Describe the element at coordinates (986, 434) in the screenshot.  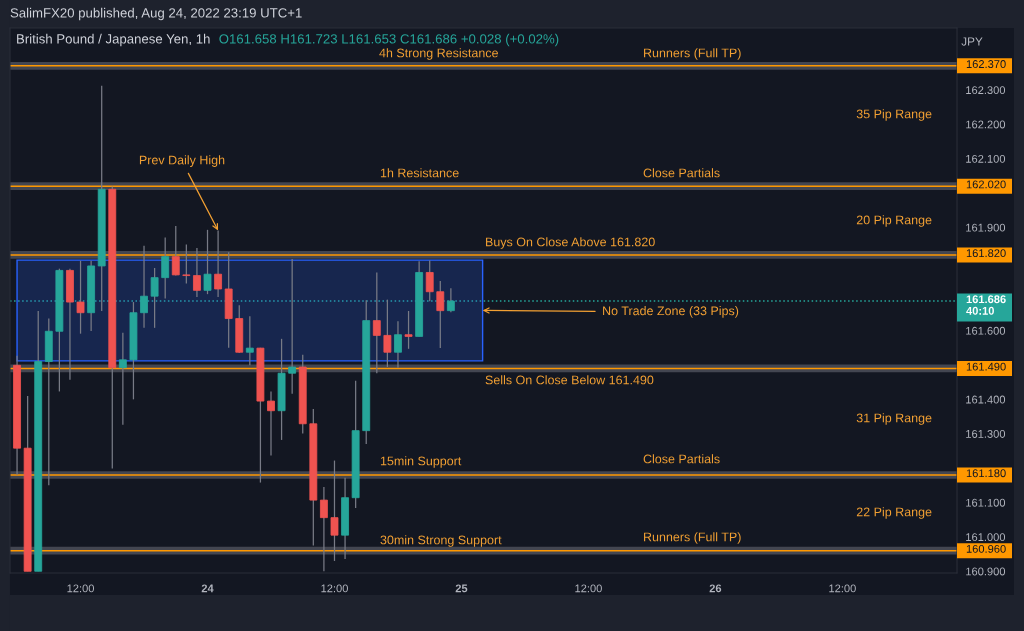
I see `y-tick-label: 161.300` at that location.